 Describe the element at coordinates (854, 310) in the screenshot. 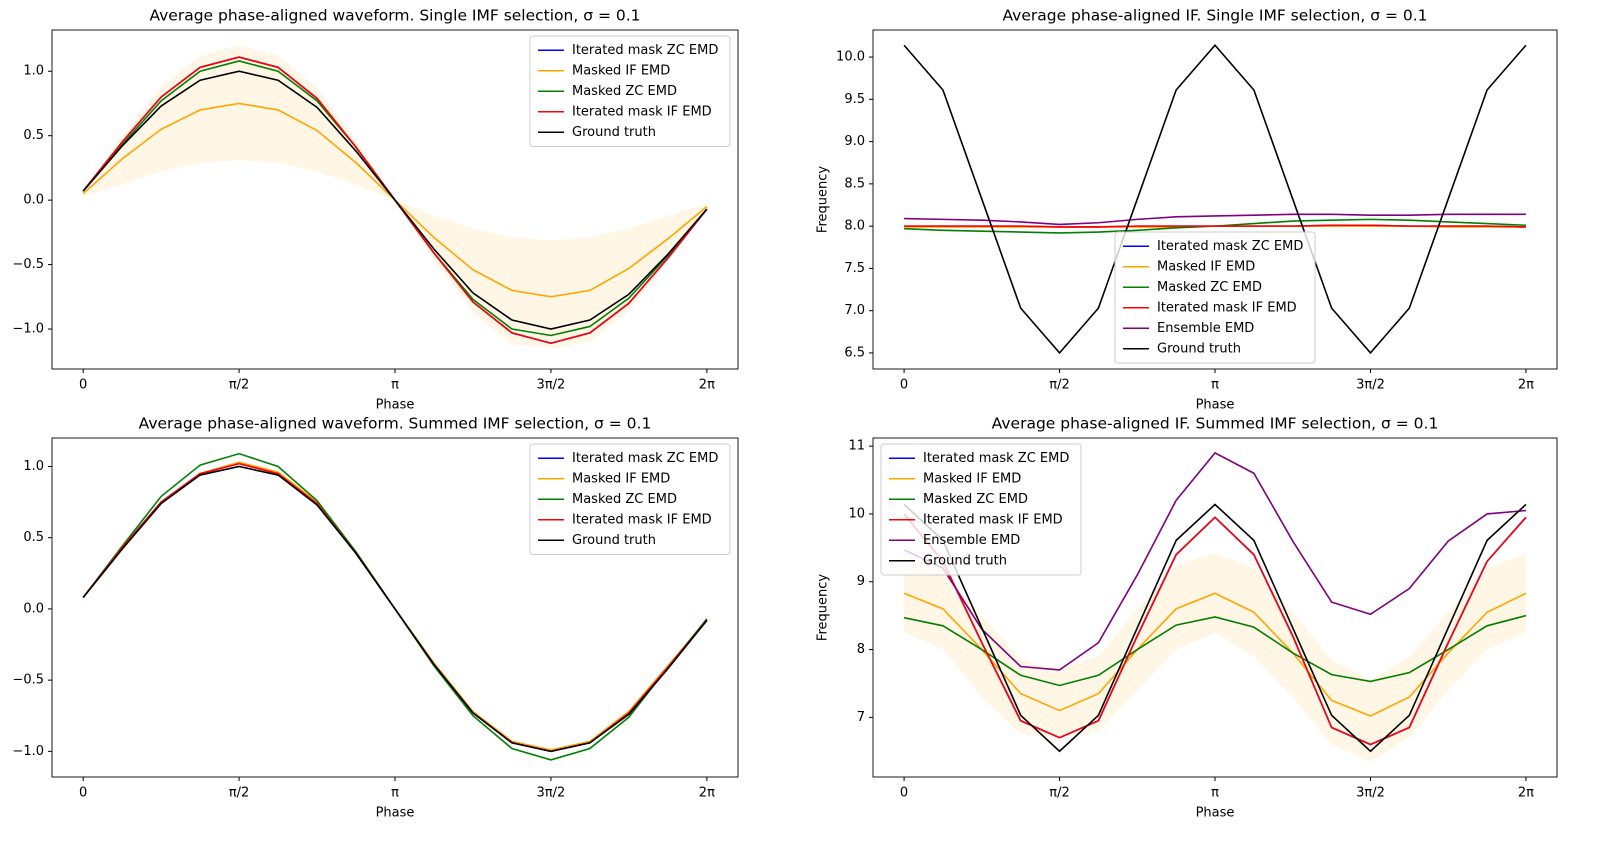

I see `y-tick-label: 7.0` at that location.